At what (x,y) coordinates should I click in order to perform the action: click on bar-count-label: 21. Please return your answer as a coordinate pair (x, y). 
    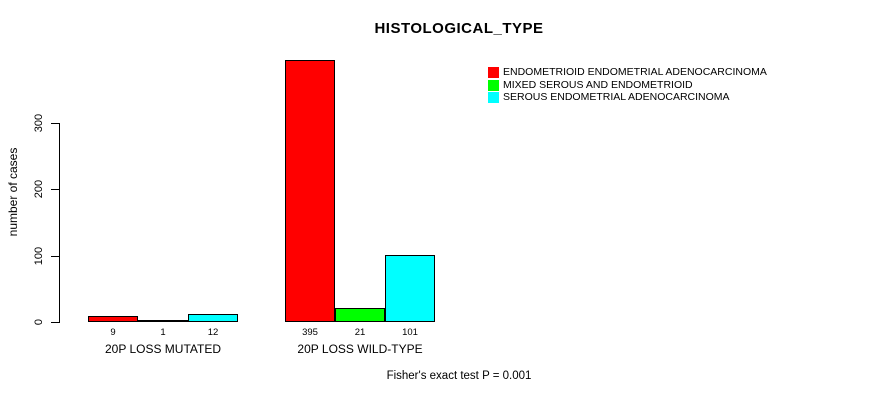
    Looking at the image, I should click on (360, 332).